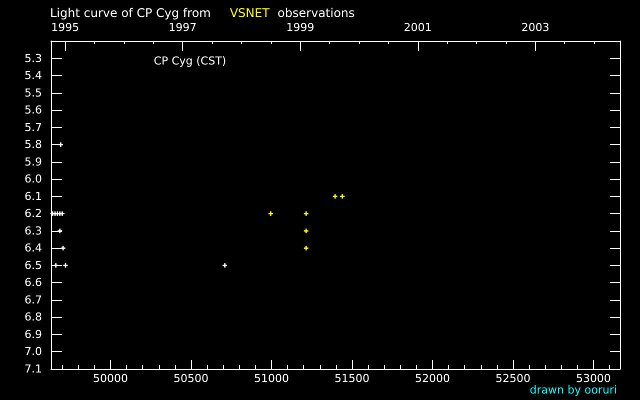  Describe the element at coordinates (33, 265) in the screenshot. I see `y-tick-label: 6.5` at that location.